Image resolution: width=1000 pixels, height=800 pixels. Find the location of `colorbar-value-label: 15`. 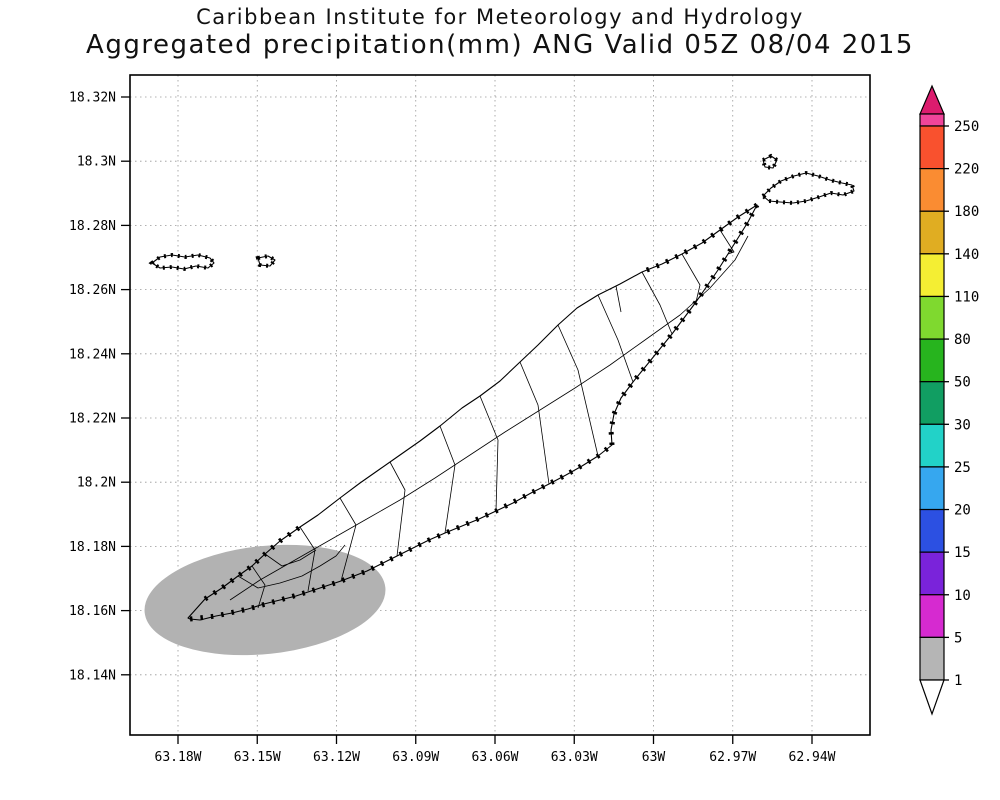

colorbar-value-label: 15 is located at coordinates (962, 553).